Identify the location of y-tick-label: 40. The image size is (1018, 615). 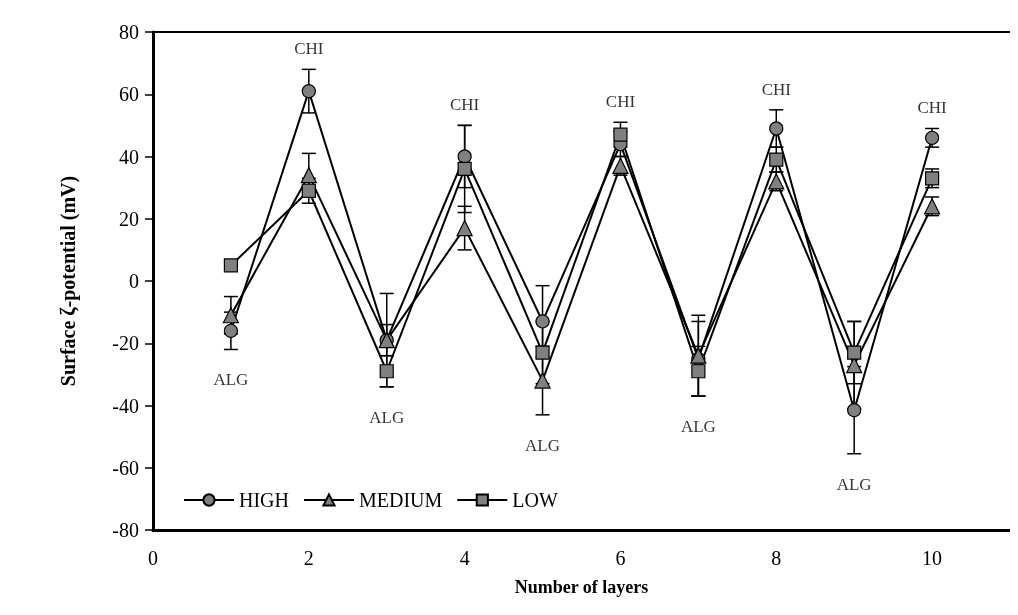
(129, 156).